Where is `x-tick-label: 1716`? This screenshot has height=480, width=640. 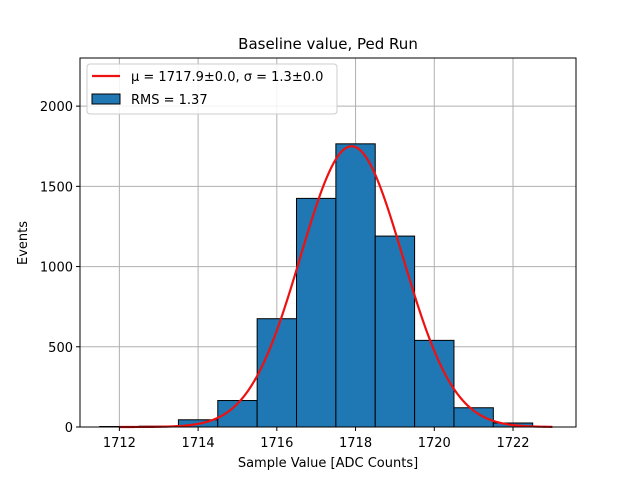 x-tick-label: 1716 is located at coordinates (276, 443).